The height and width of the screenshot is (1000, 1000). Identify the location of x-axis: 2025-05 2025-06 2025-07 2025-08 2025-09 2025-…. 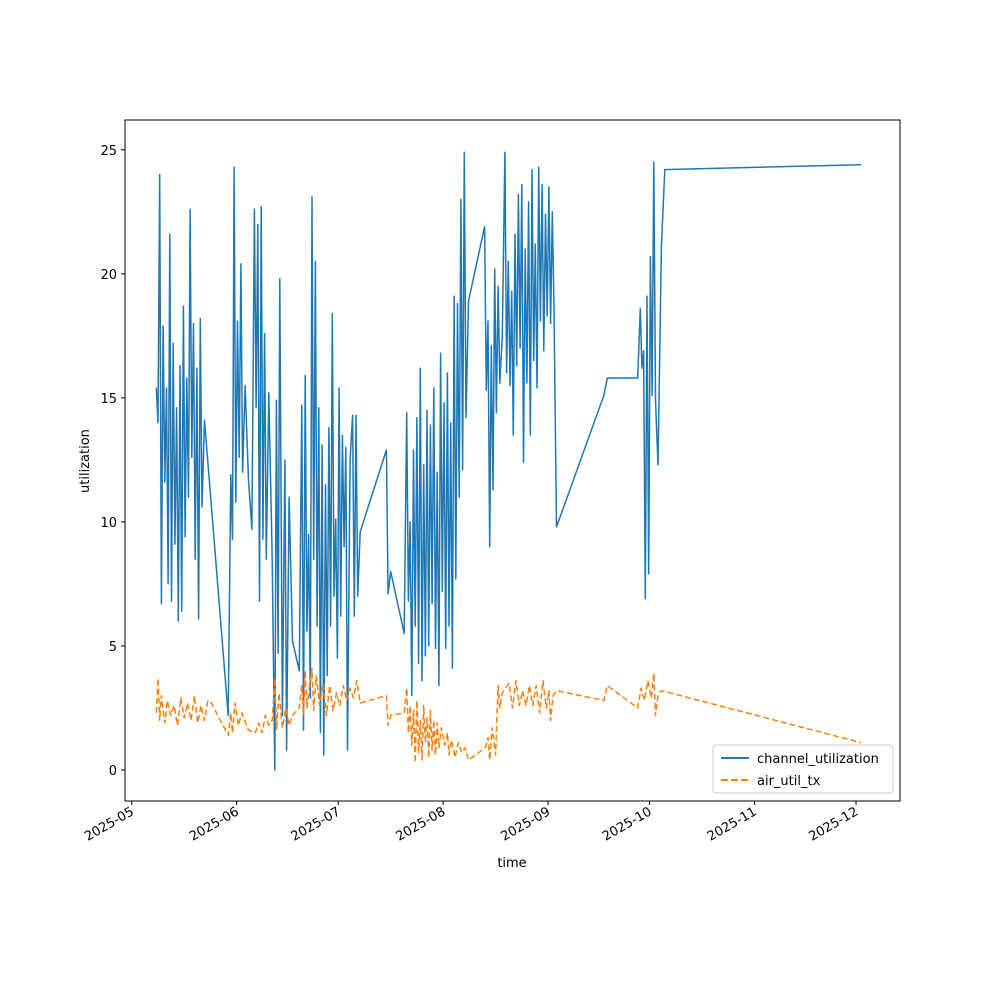
(471, 823).